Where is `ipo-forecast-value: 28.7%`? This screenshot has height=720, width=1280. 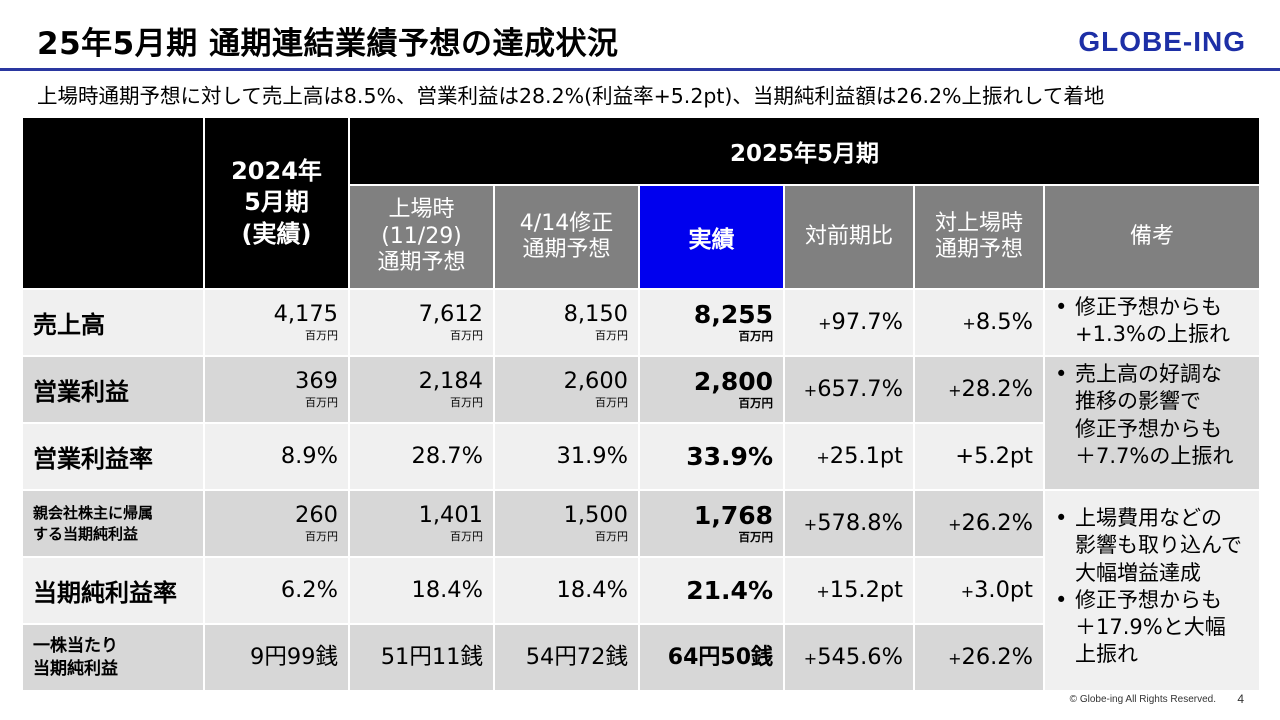 ipo-forecast-value: 28.7% is located at coordinates (421, 456).